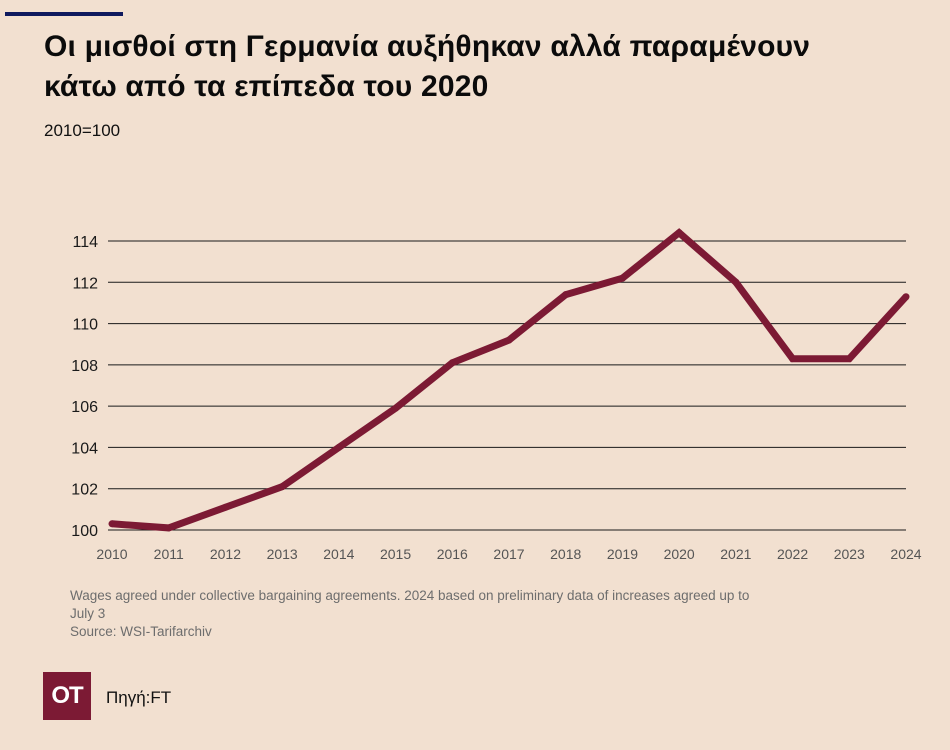  What do you see at coordinates (735, 554) in the screenshot?
I see `x-tick-label: 2021` at bounding box center [735, 554].